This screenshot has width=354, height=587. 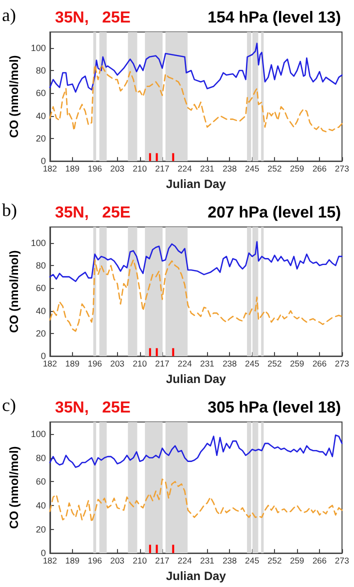 I want to click on chart-title: 207 hPa (level 15), so click(x=275, y=213).